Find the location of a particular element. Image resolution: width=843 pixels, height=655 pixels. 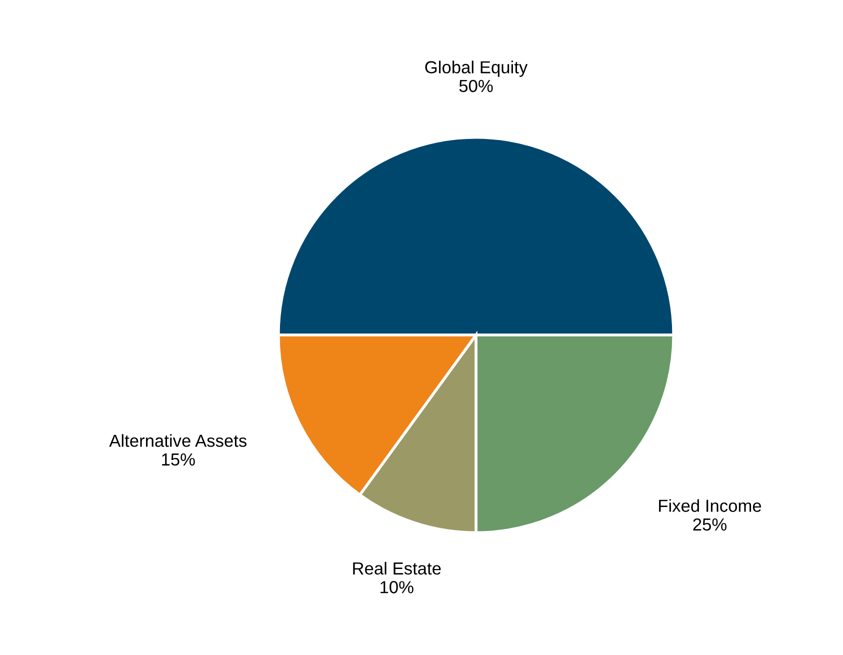

data-label: 10% is located at coordinates (397, 587).